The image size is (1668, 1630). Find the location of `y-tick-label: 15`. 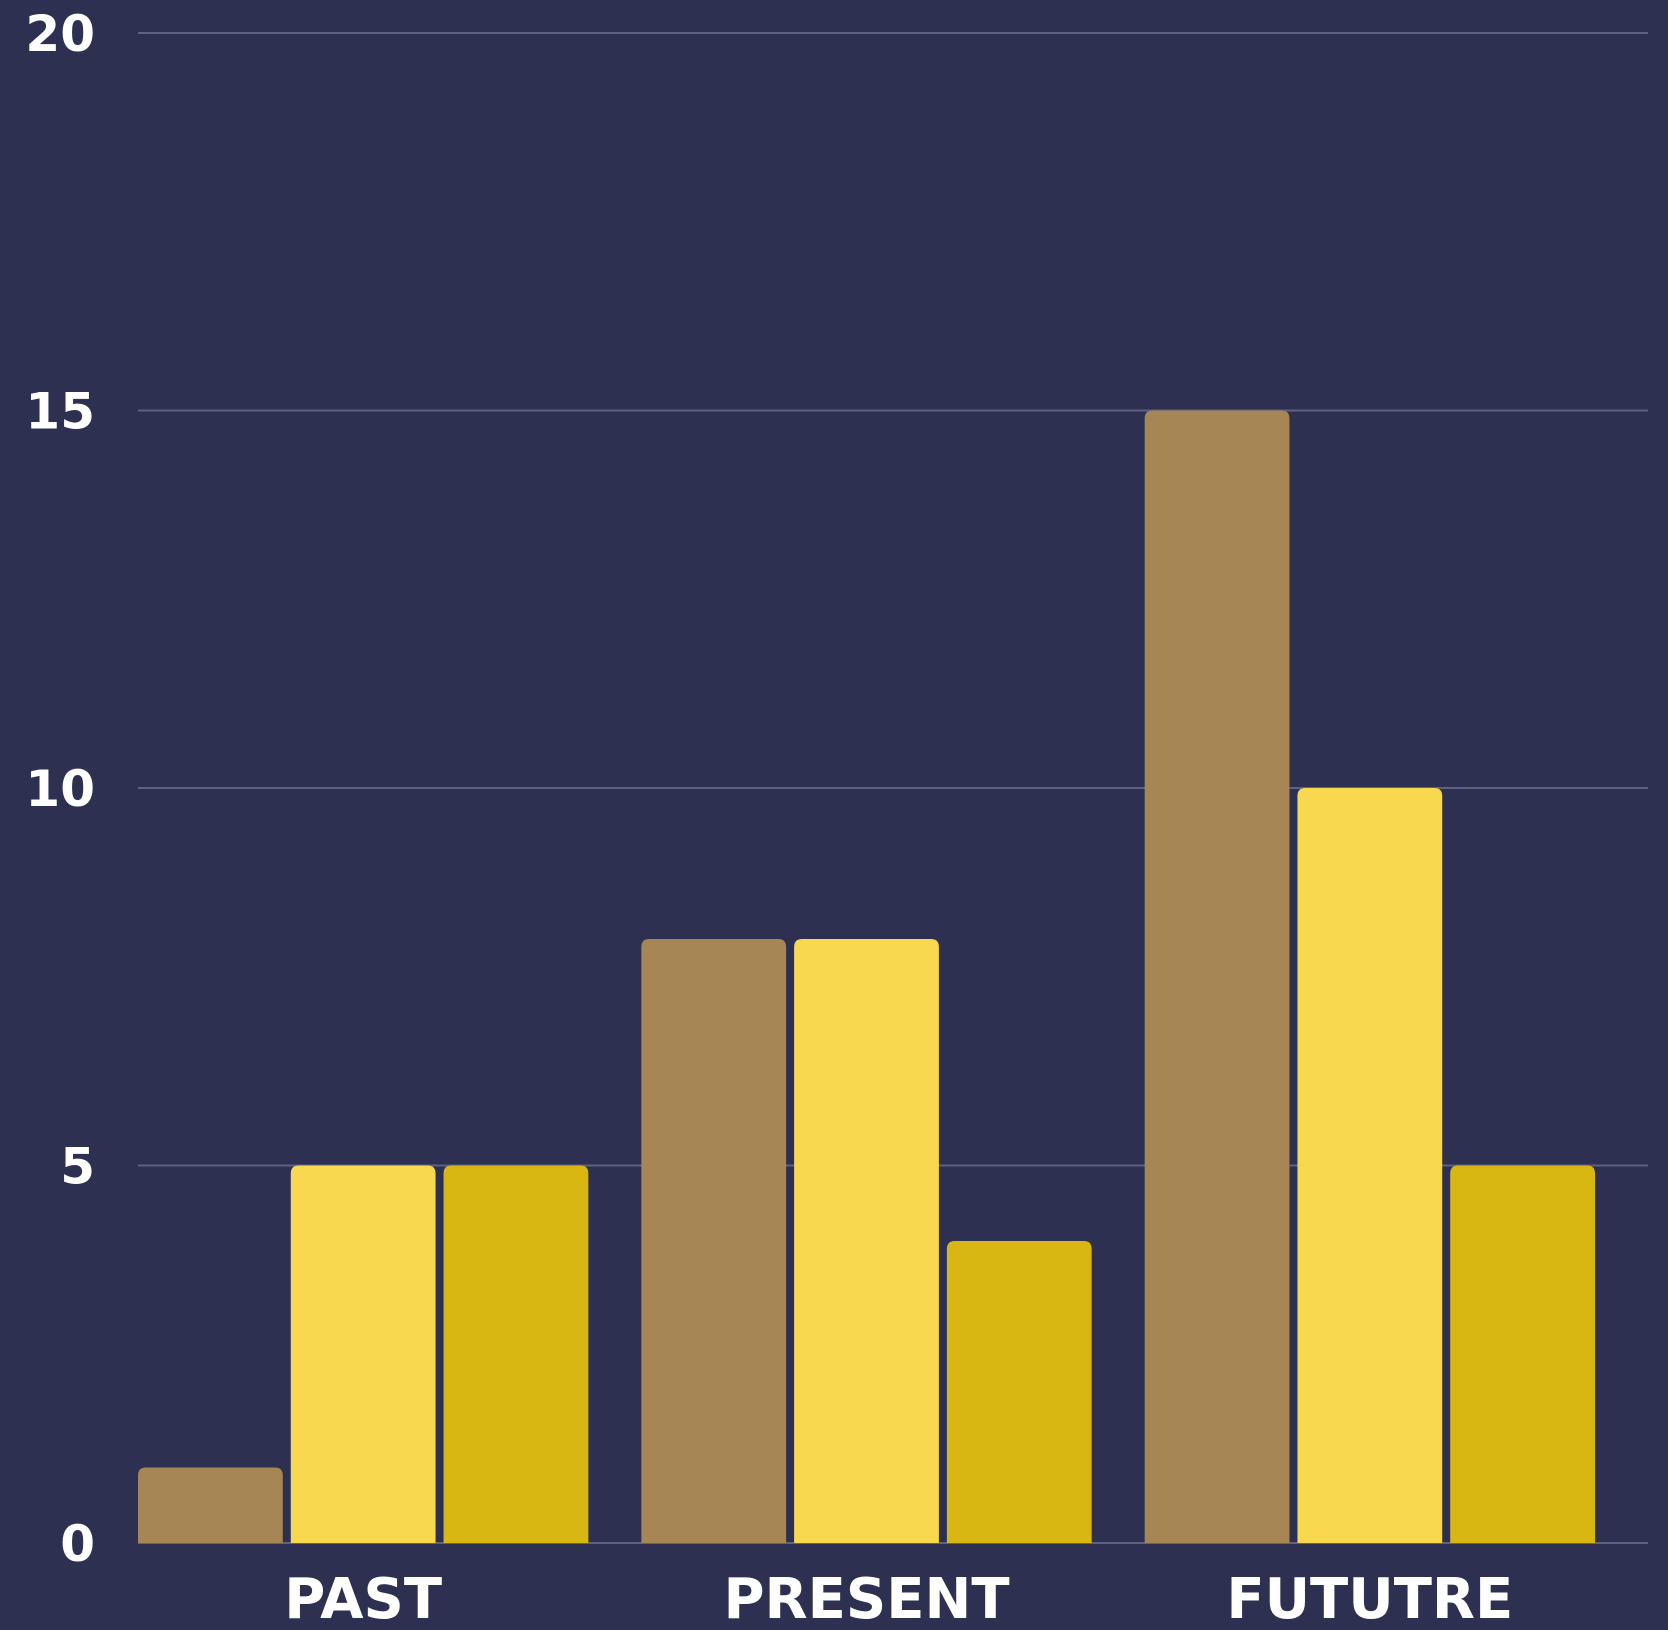

y-tick-label: 15 is located at coordinates (60, 412).